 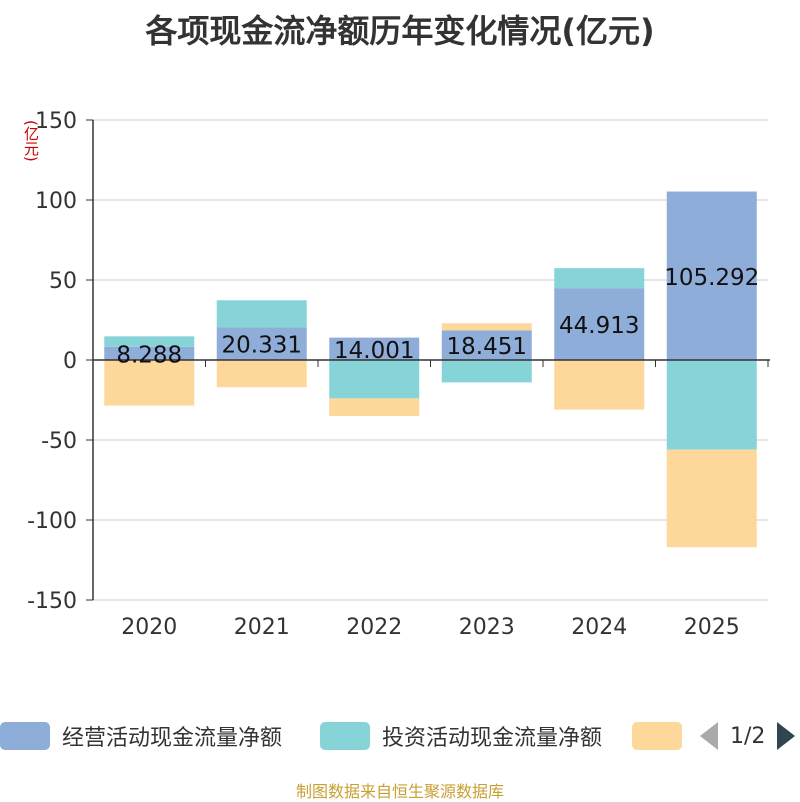 I want to click on legend-pager: 1/2, so click(x=748, y=736).